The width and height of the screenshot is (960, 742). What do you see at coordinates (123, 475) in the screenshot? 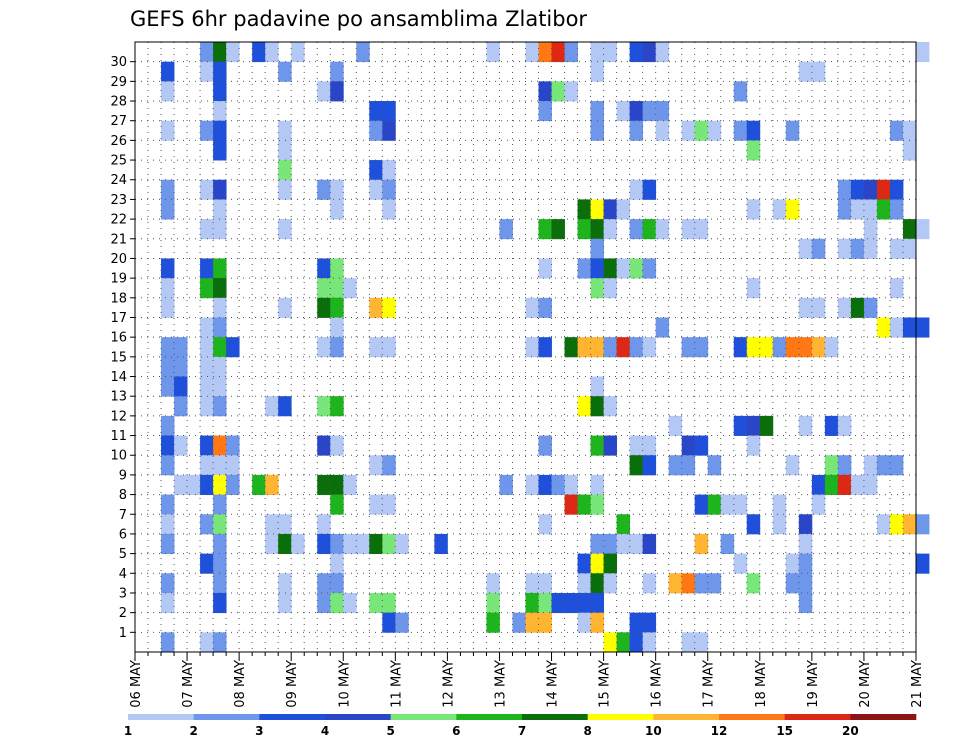
I see `y-tick-label: 9` at bounding box center [123, 475].